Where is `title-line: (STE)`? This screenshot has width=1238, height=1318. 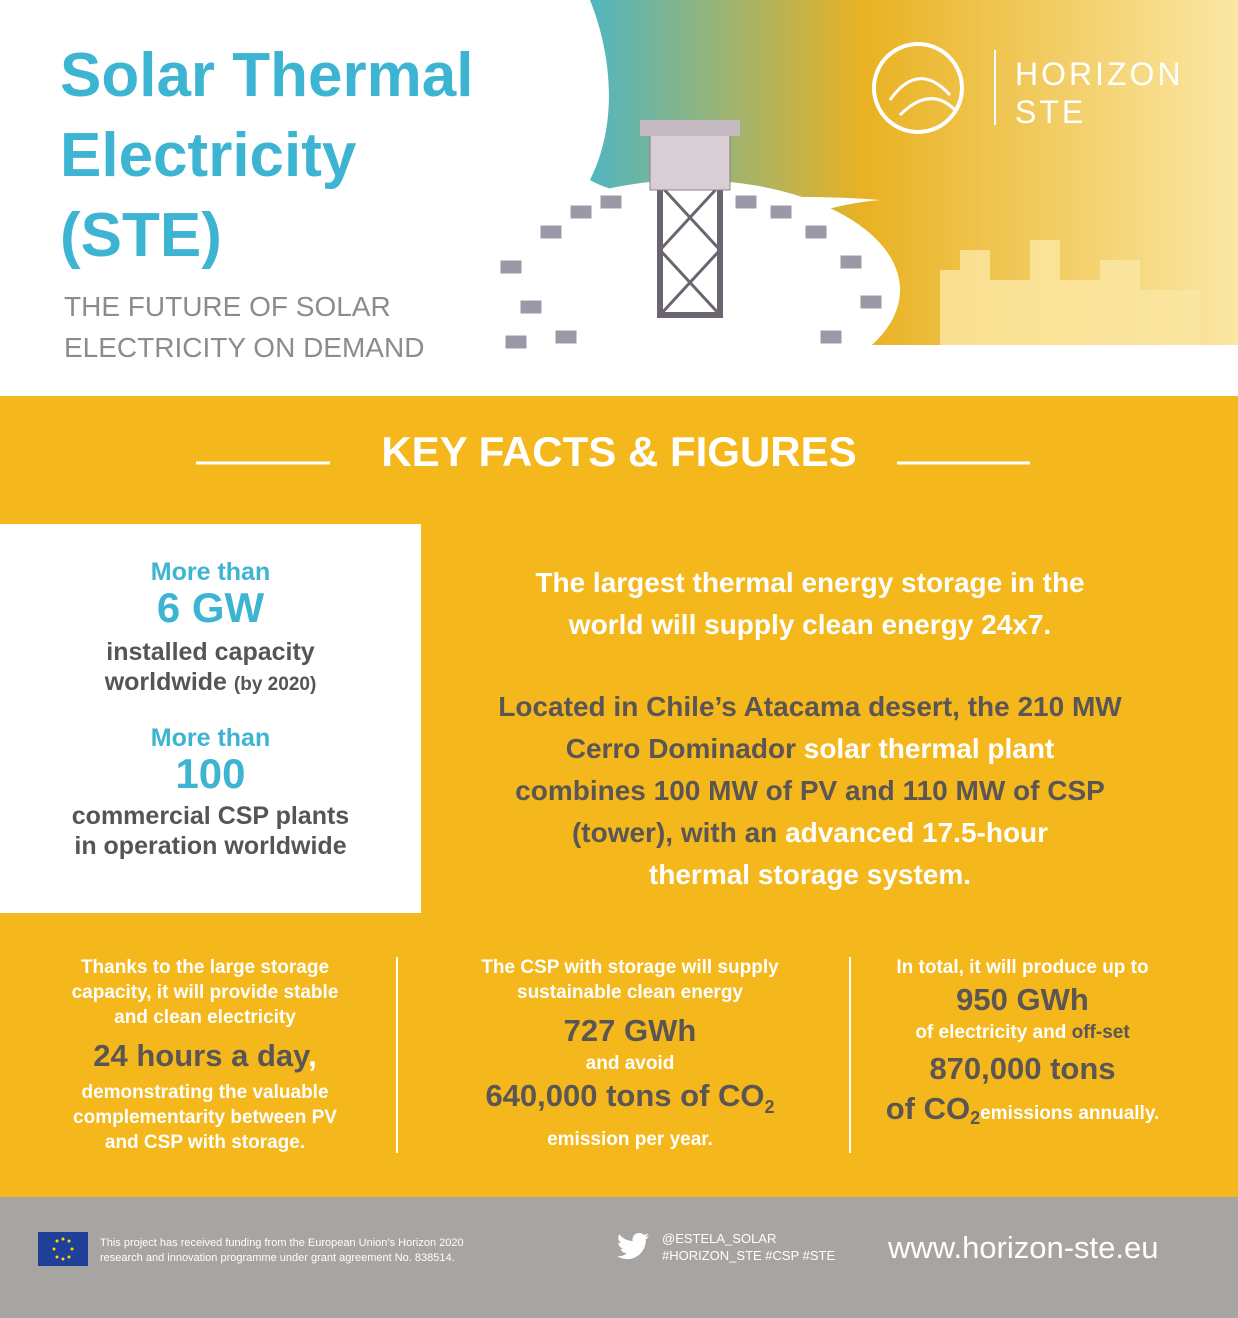
title-line: (STE) is located at coordinates (141, 235).